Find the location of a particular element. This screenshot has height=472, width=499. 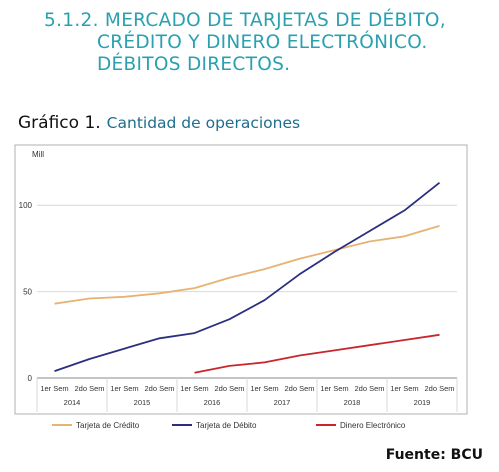

year-label: 2018 is located at coordinates (352, 402).